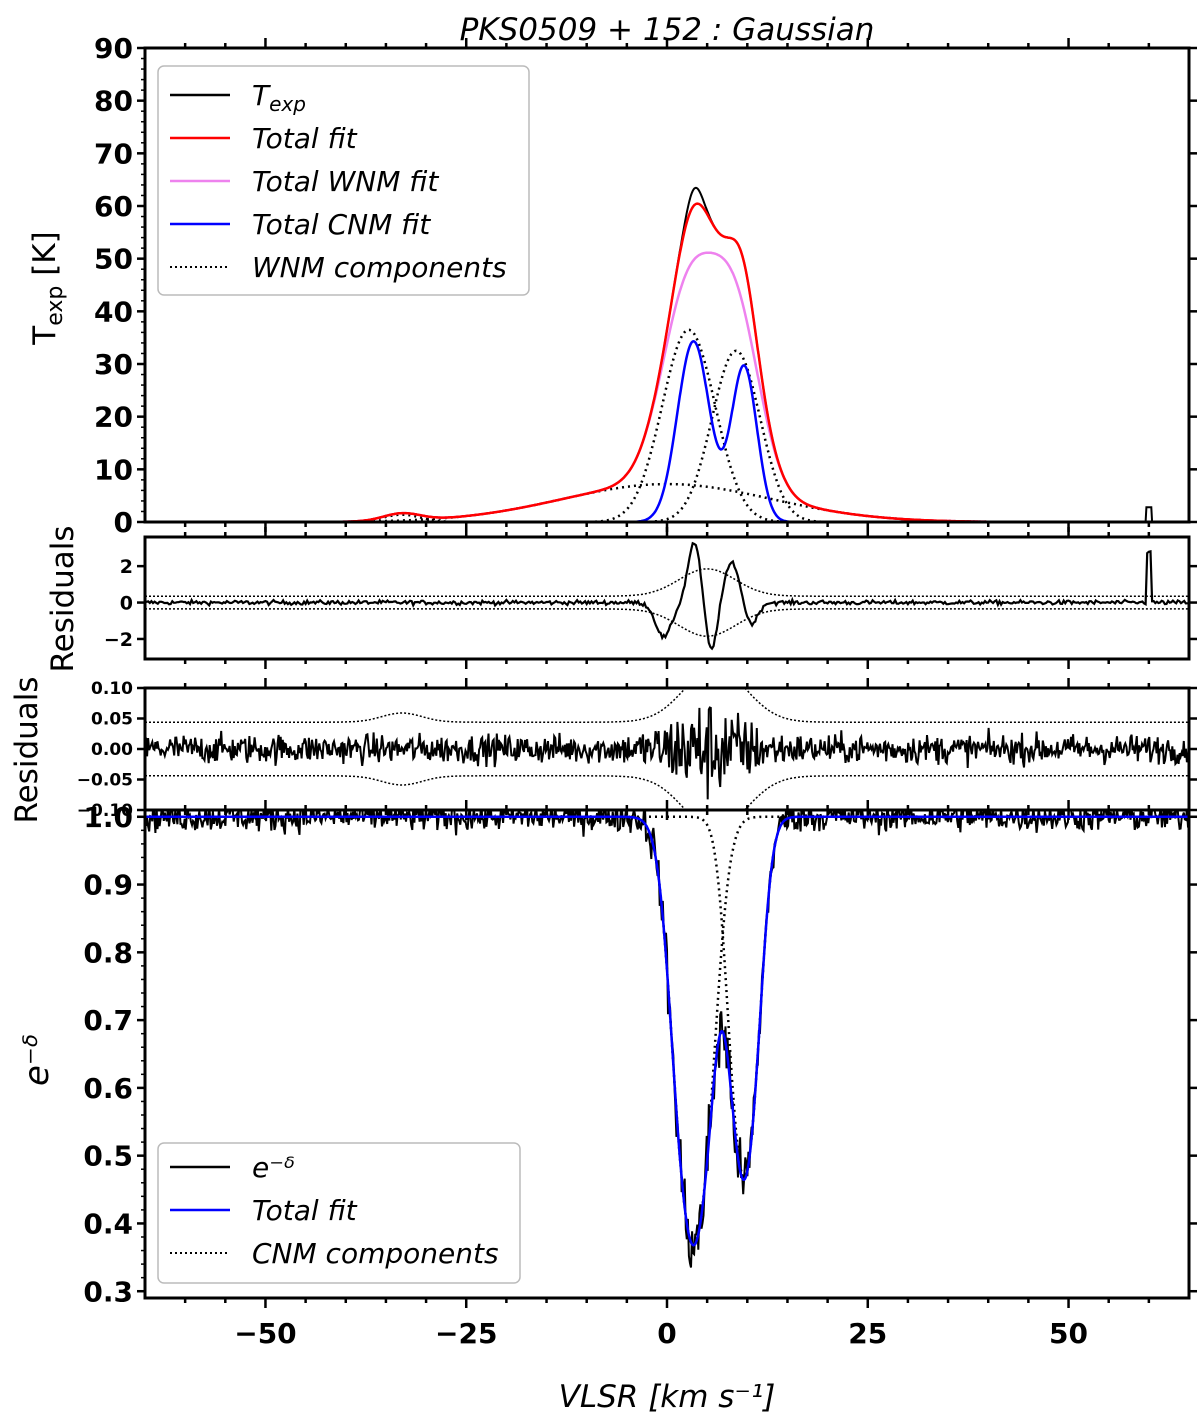 The height and width of the screenshot is (1425, 1203). Describe the element at coordinates (265, 1333) in the screenshot. I see `x-tick-label: −50` at that location.